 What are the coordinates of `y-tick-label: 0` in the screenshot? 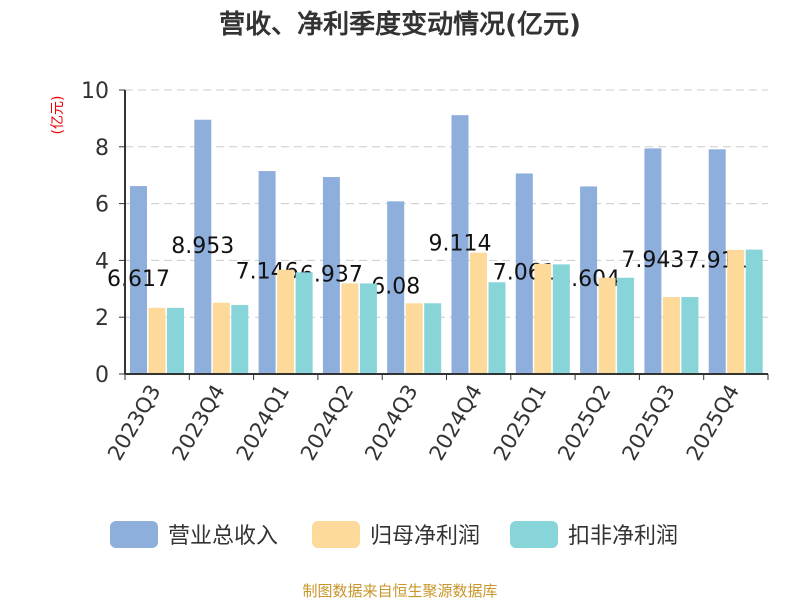 It's located at (102, 375).